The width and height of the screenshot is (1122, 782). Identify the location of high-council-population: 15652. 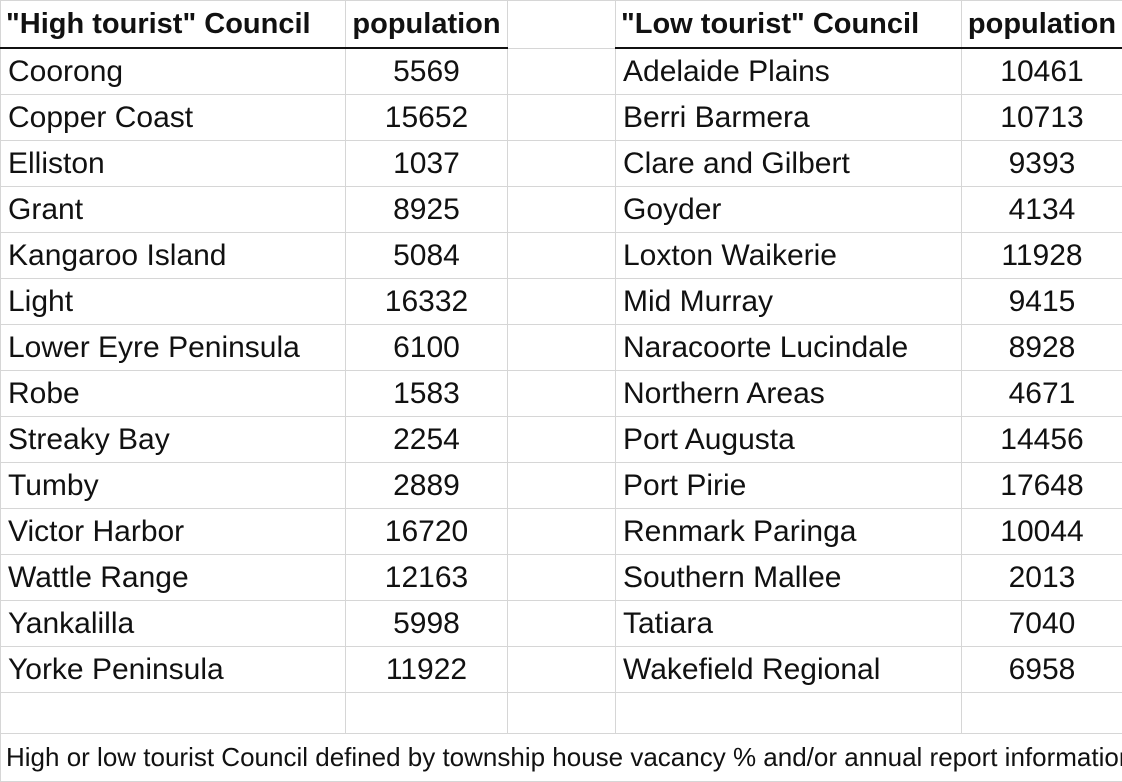
(427, 118).